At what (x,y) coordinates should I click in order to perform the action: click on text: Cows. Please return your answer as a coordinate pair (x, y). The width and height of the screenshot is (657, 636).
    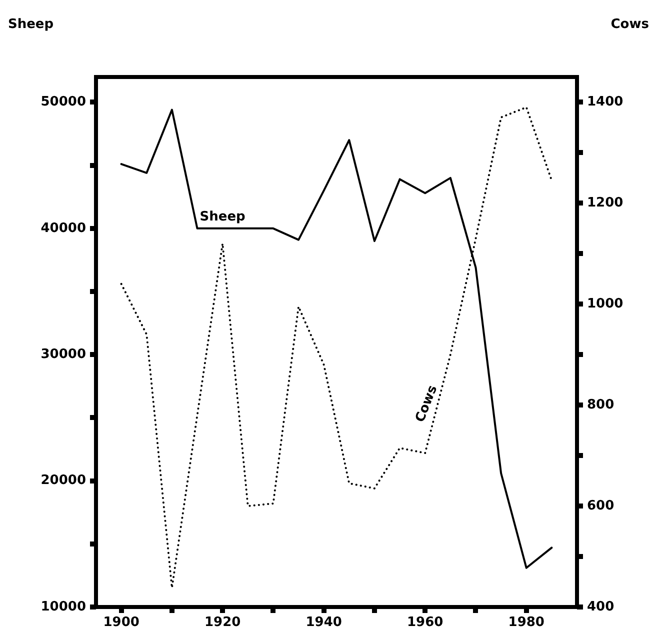
    Looking at the image, I should click on (426, 403).